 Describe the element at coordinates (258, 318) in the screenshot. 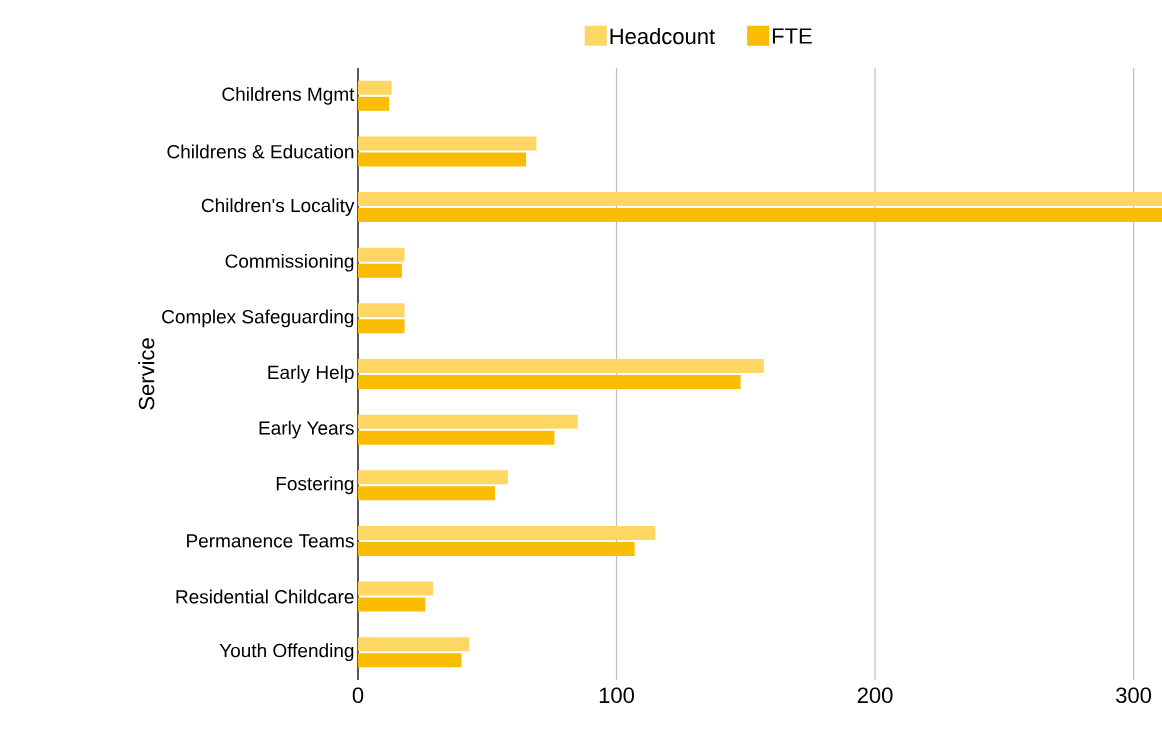

I see `y-tick-label: Complex Safeguarding` at that location.